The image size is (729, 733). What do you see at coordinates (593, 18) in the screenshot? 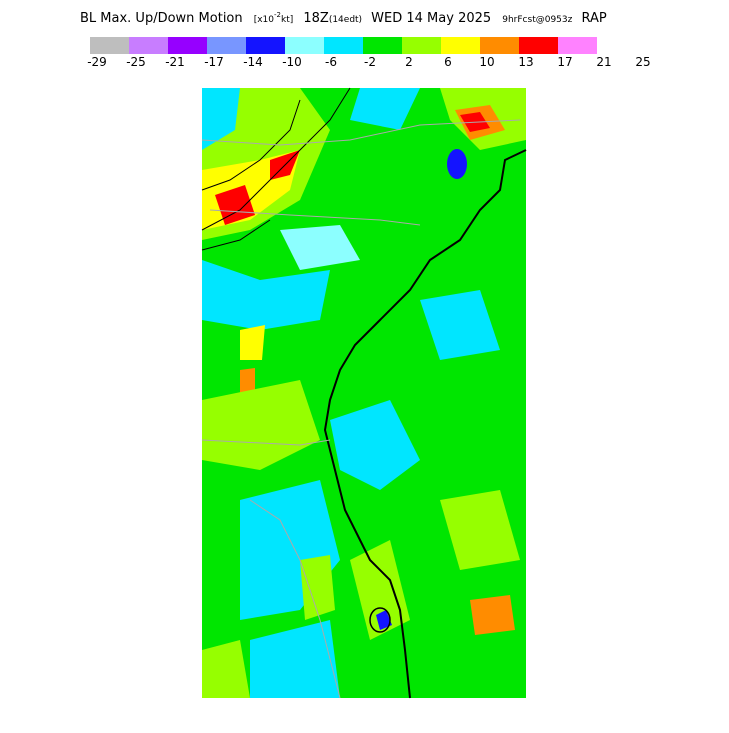
I see `model: RAP` at bounding box center [593, 18].